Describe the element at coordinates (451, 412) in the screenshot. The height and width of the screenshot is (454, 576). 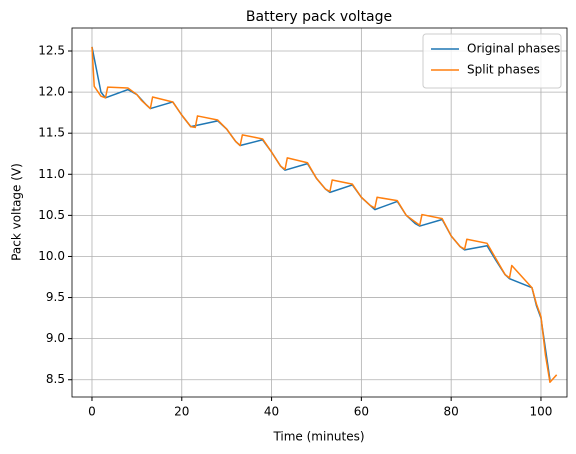
I see `x-tick-label: 80` at that location.